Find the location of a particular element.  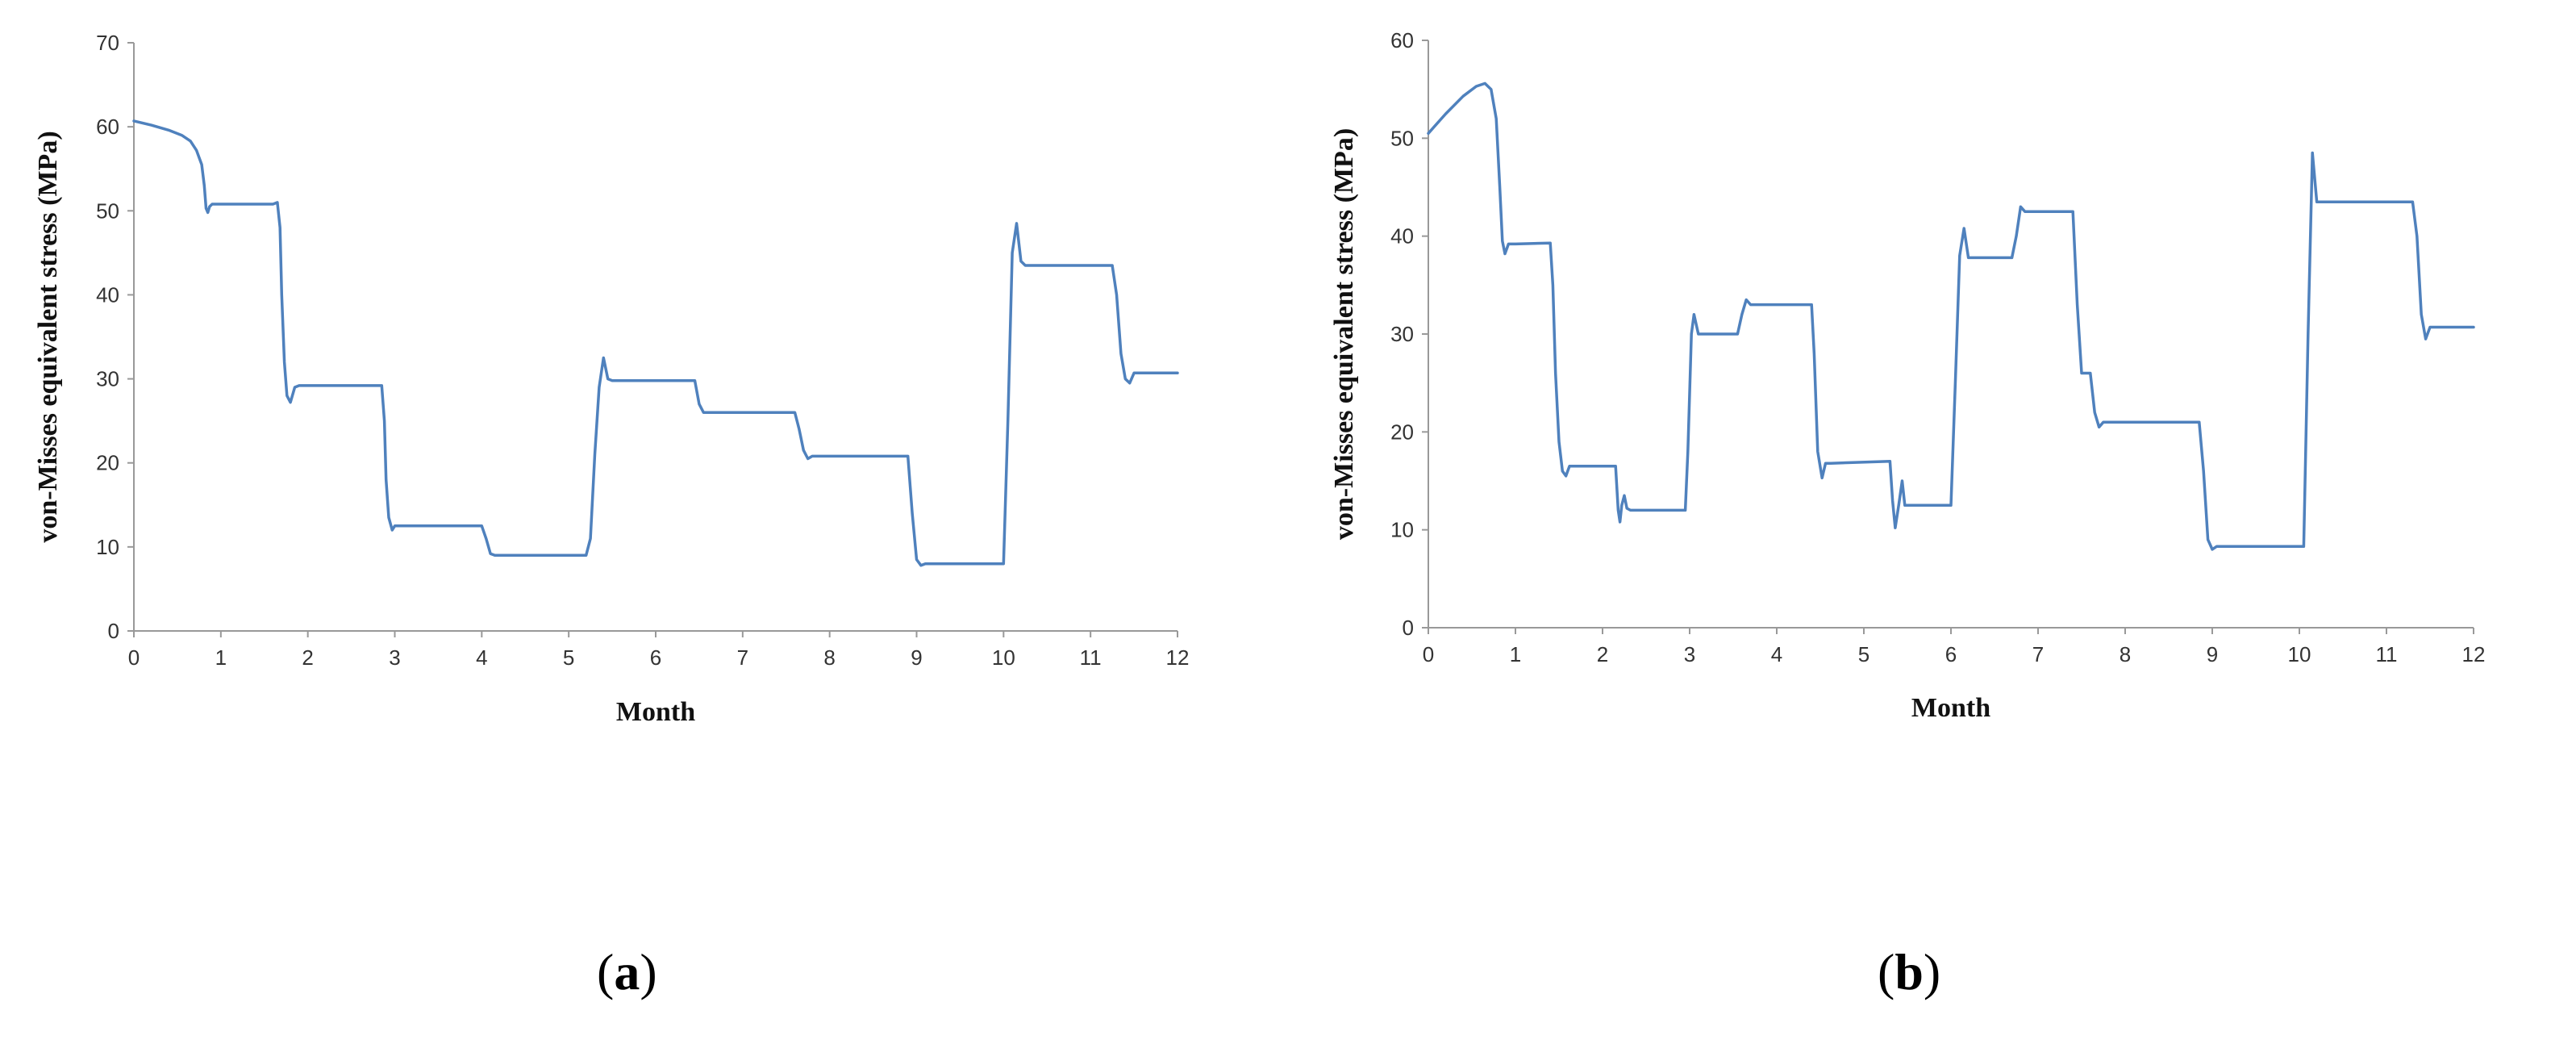

panel-caption-b: (b) is located at coordinates (1909, 972).